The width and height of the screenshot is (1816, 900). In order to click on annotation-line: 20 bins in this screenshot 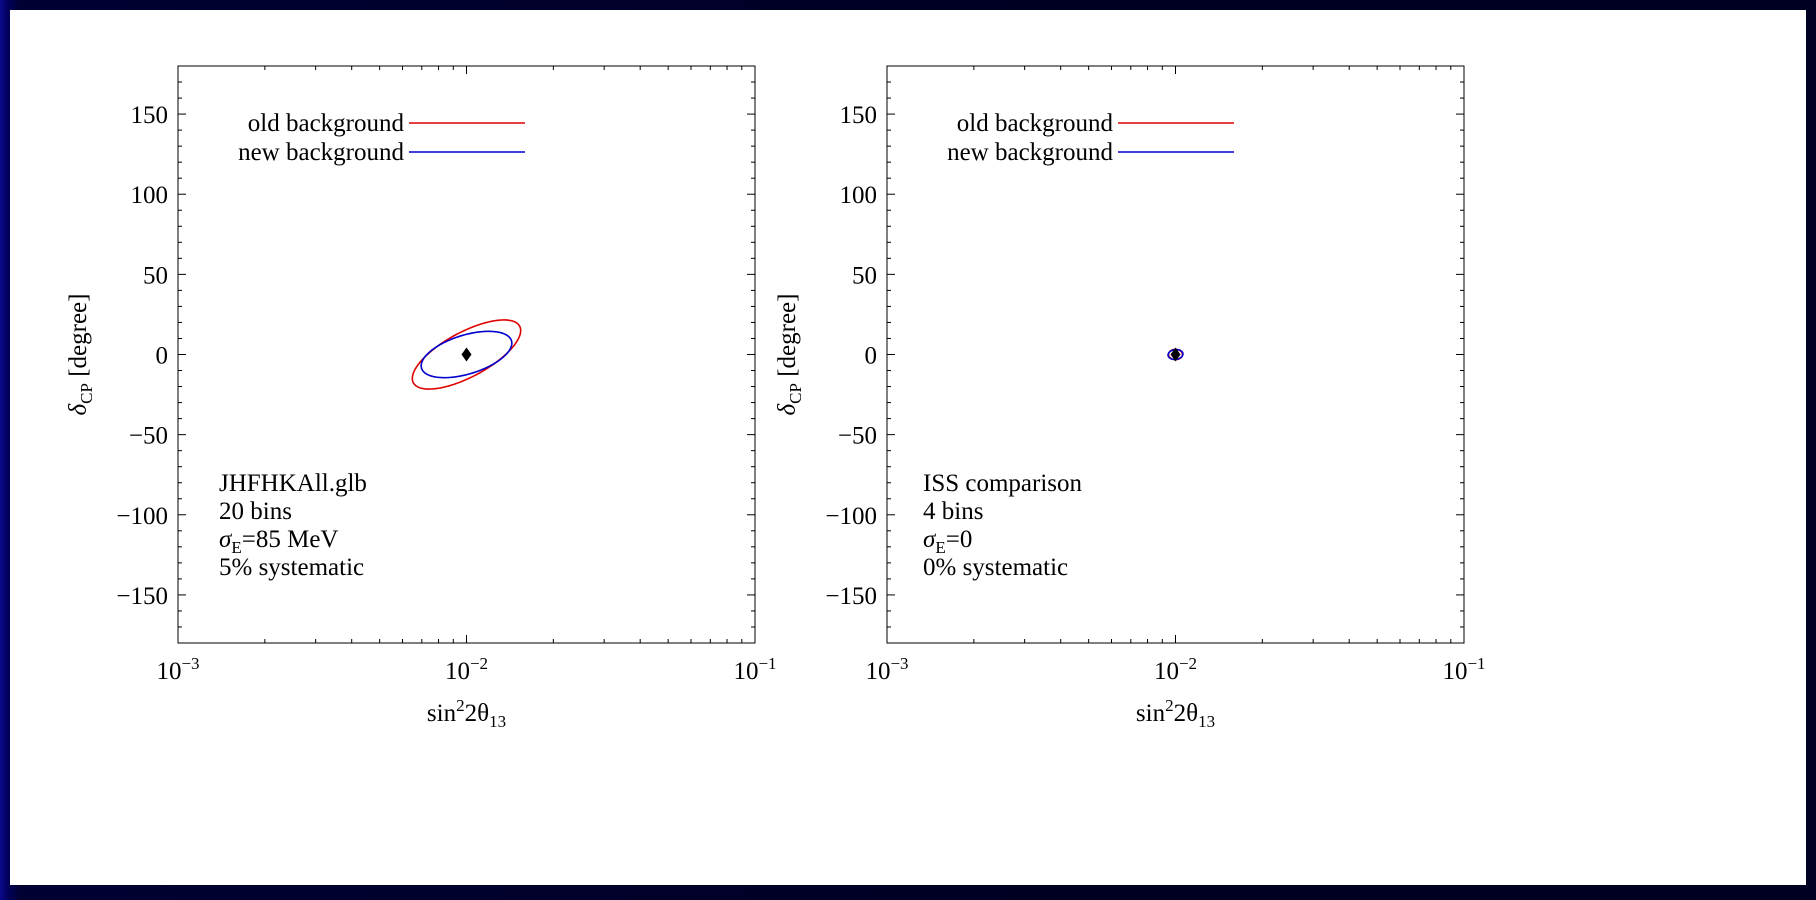, I will do `click(255, 511)`.